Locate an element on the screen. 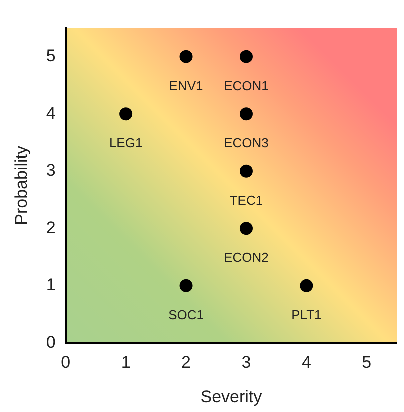  annotation: ECON2 is located at coordinates (246, 258).